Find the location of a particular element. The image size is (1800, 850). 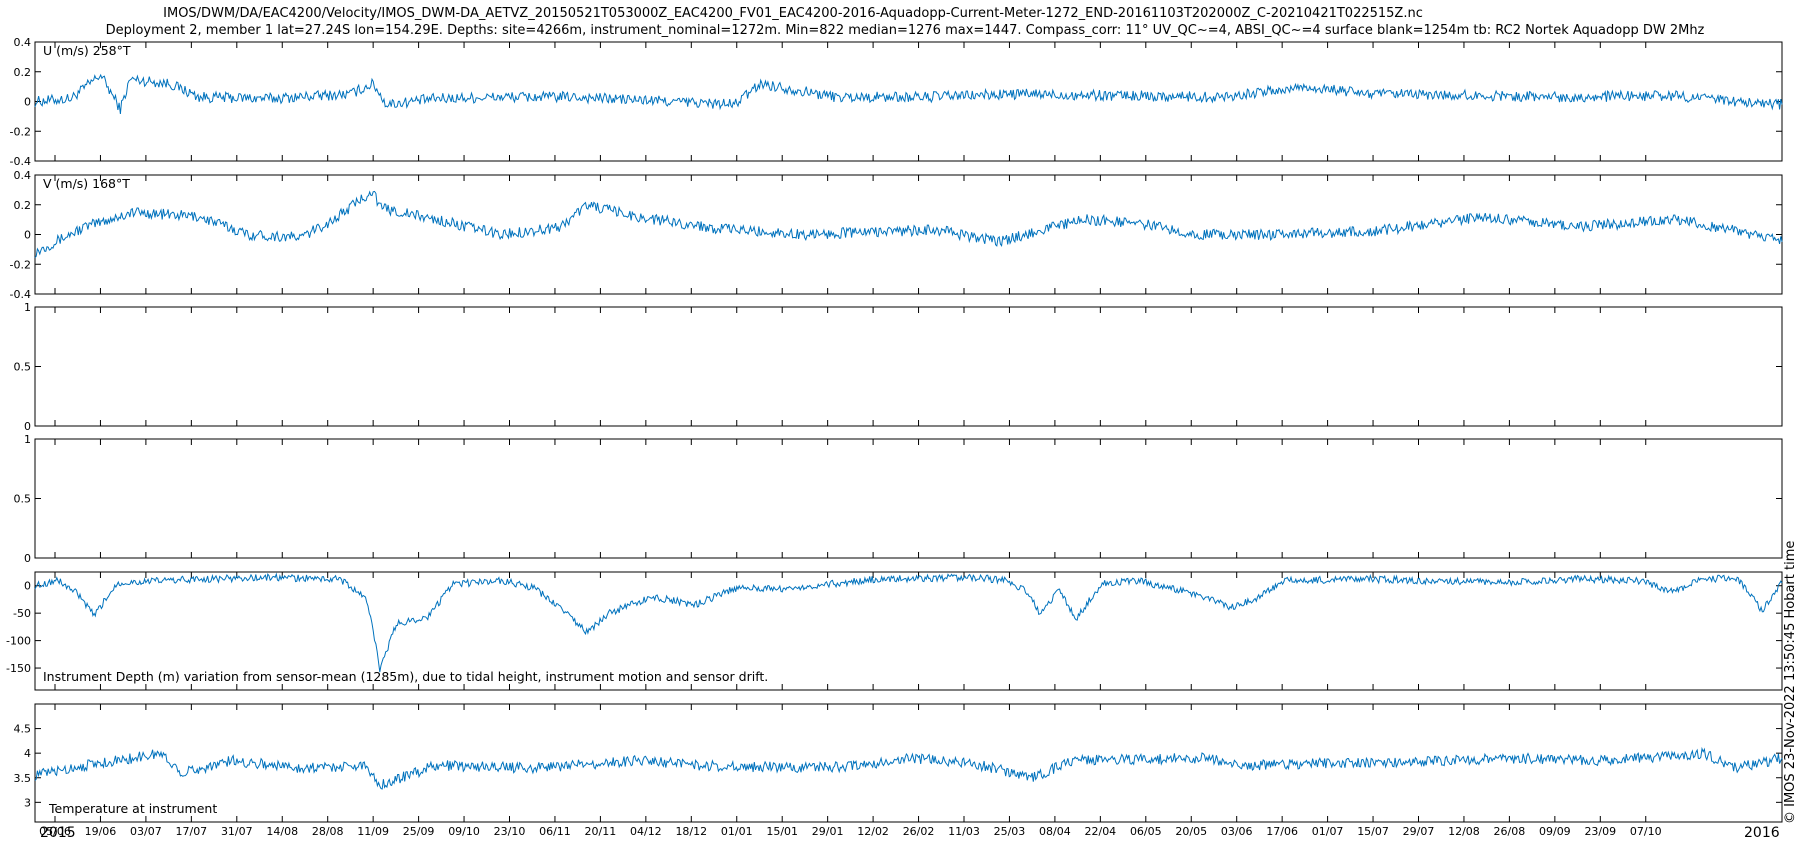

x-tick-label: 23/10 is located at coordinates (510, 831).